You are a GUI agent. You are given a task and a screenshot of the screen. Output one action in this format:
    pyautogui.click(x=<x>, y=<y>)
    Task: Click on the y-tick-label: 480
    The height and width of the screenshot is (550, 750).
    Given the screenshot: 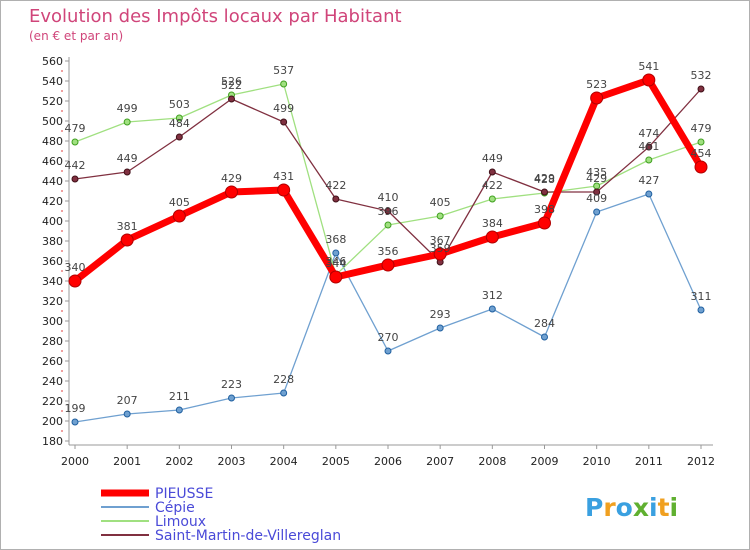 What is the action you would take?
    pyautogui.click(x=52, y=141)
    